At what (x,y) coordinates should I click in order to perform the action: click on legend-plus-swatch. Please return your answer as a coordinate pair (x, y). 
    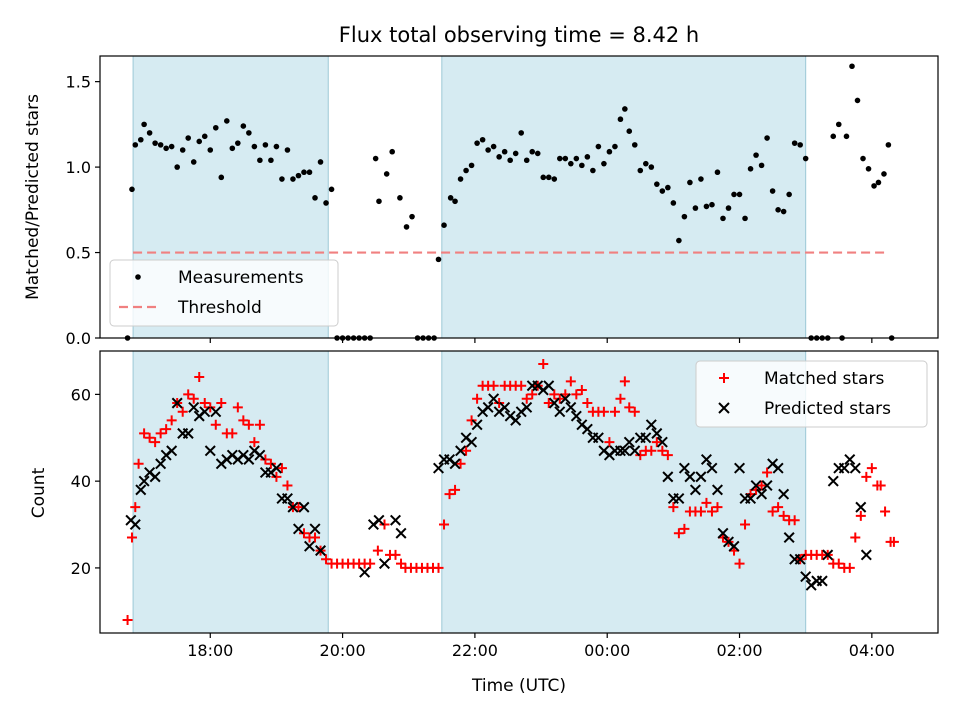
    Looking at the image, I should click on (724, 378).